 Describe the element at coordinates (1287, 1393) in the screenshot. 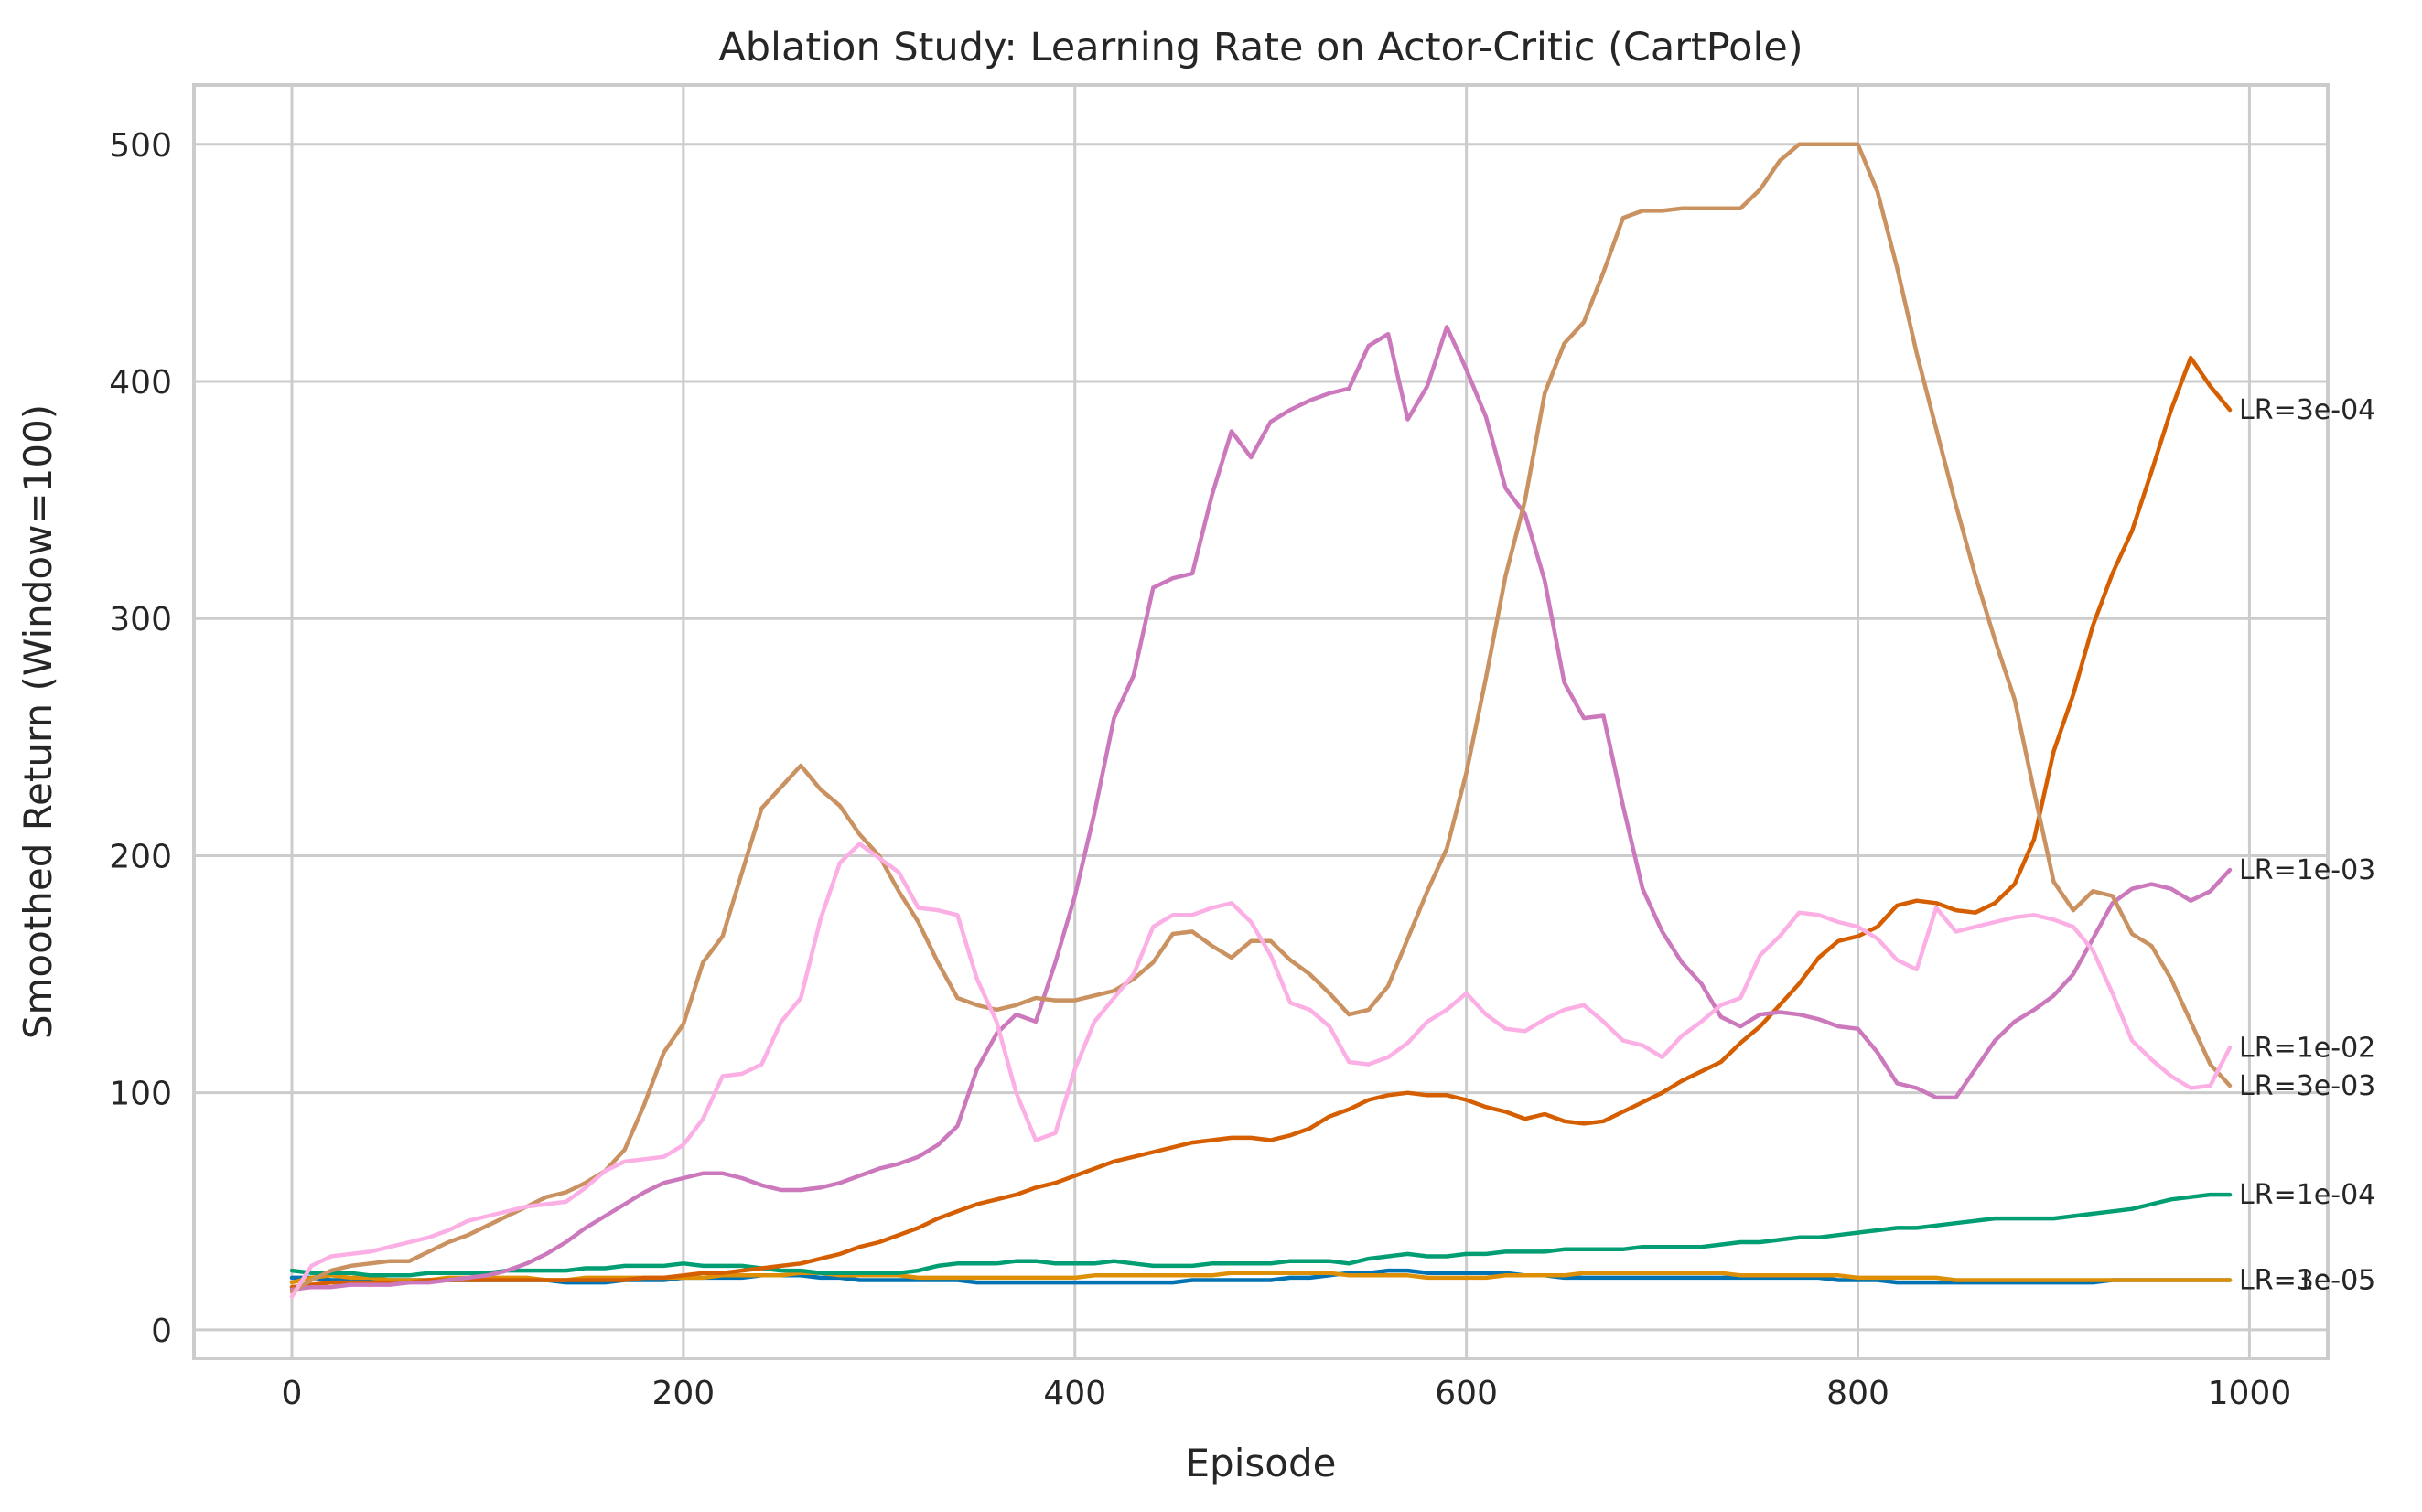

I see `x-tick-labels: 0 200 400 600 800 1000` at that location.